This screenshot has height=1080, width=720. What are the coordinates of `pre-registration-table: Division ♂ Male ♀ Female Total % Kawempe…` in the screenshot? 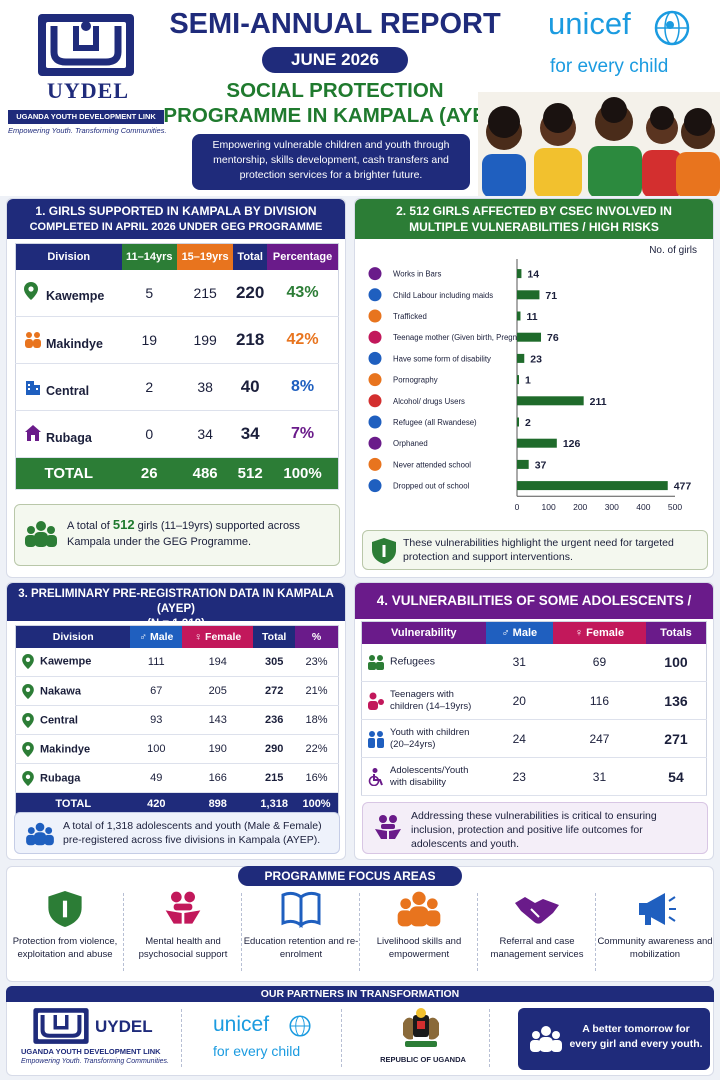 It's located at (177, 720).